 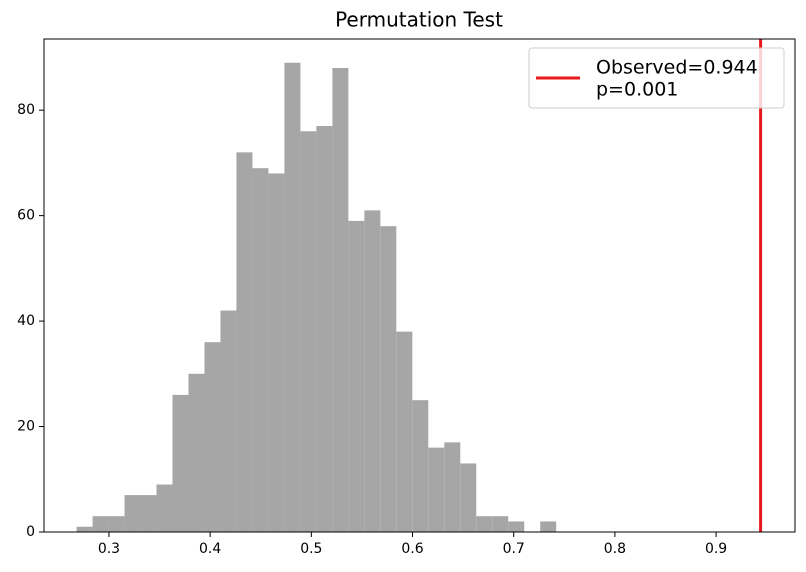 I want to click on legend-label: Observed=0.944, so click(x=677, y=68).